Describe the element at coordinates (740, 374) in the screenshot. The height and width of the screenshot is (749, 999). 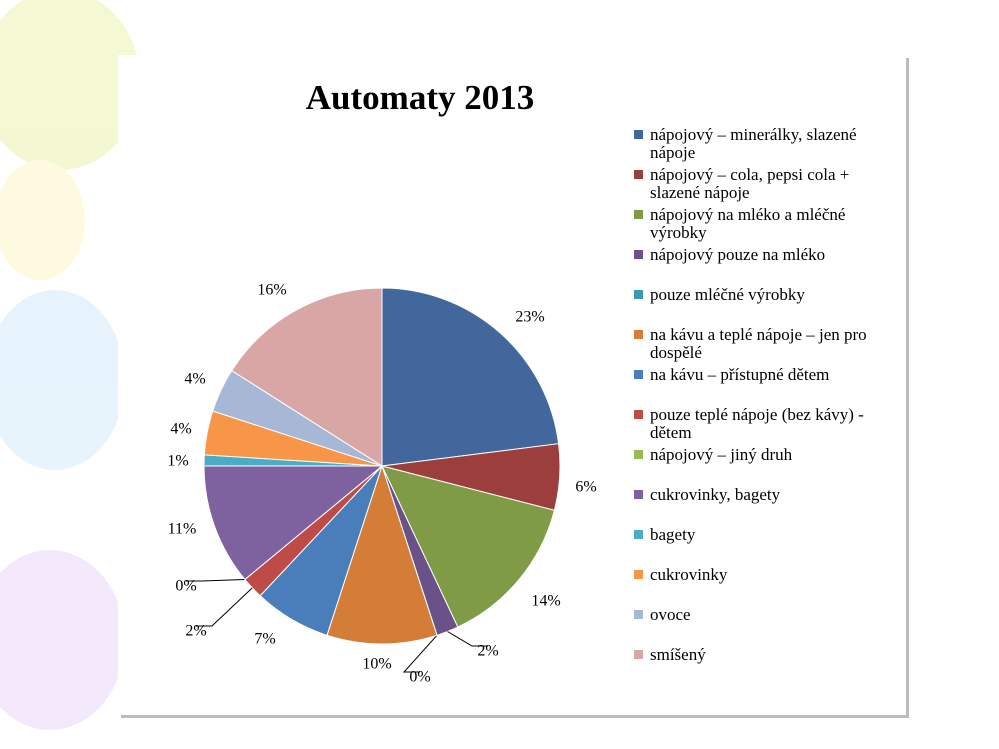
I see `legend-label: na kávu – přístupné dětem` at that location.